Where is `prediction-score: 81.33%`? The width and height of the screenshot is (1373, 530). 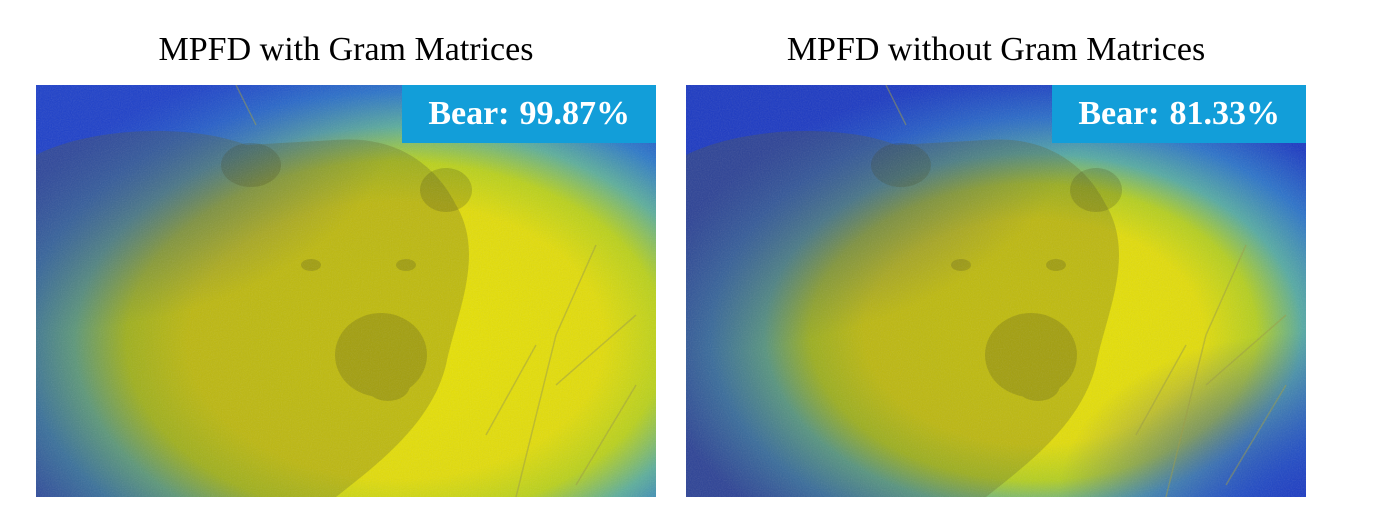 prediction-score: 81.33% is located at coordinates (1225, 113).